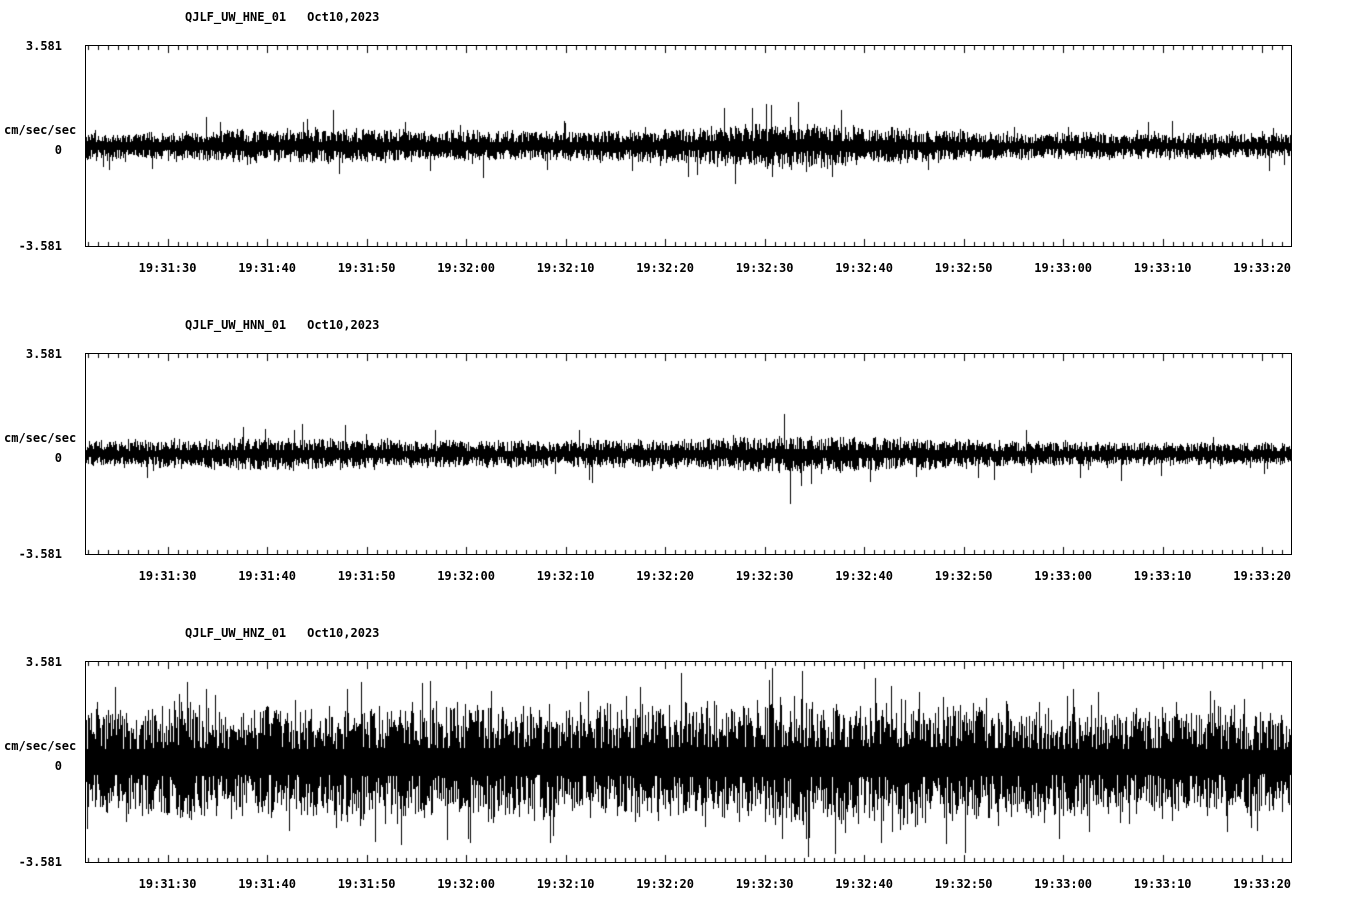 The image size is (1358, 924). Describe the element at coordinates (236, 325) in the screenshot. I see `trace-title: QJLF_UW_HNN_01` at that location.